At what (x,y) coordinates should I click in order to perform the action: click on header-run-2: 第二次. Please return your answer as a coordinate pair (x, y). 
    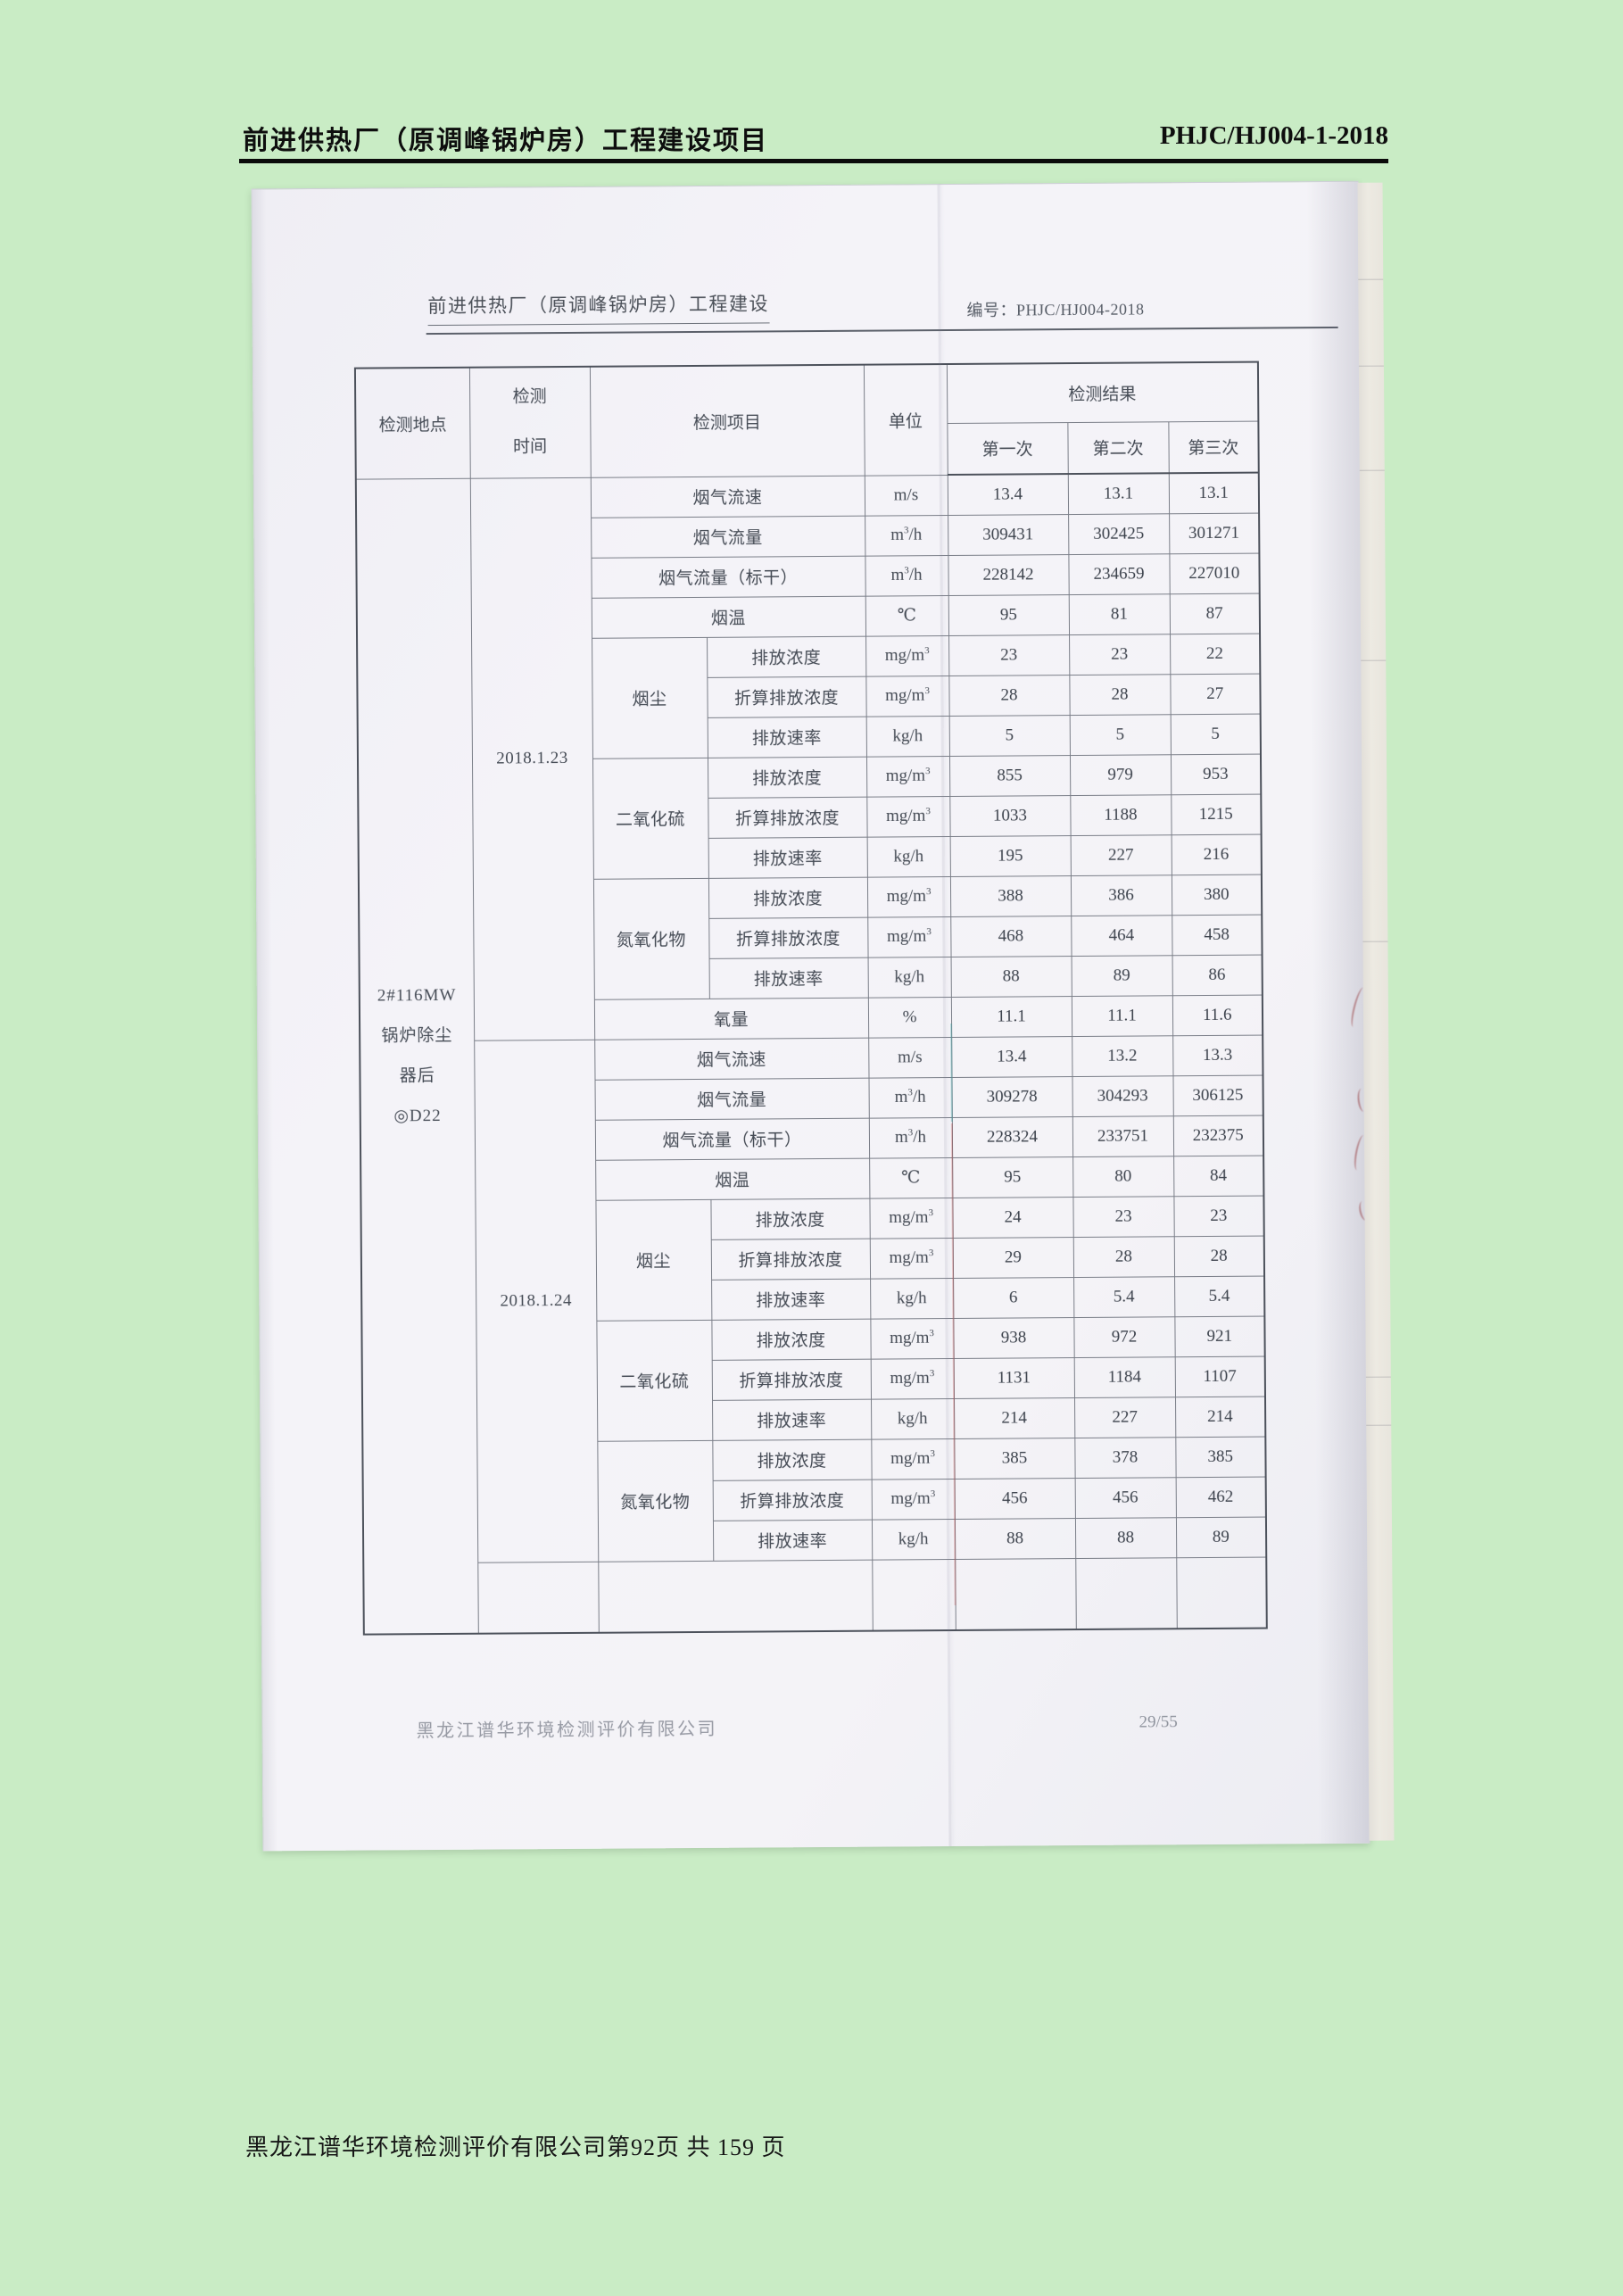
    Looking at the image, I should click on (1118, 448).